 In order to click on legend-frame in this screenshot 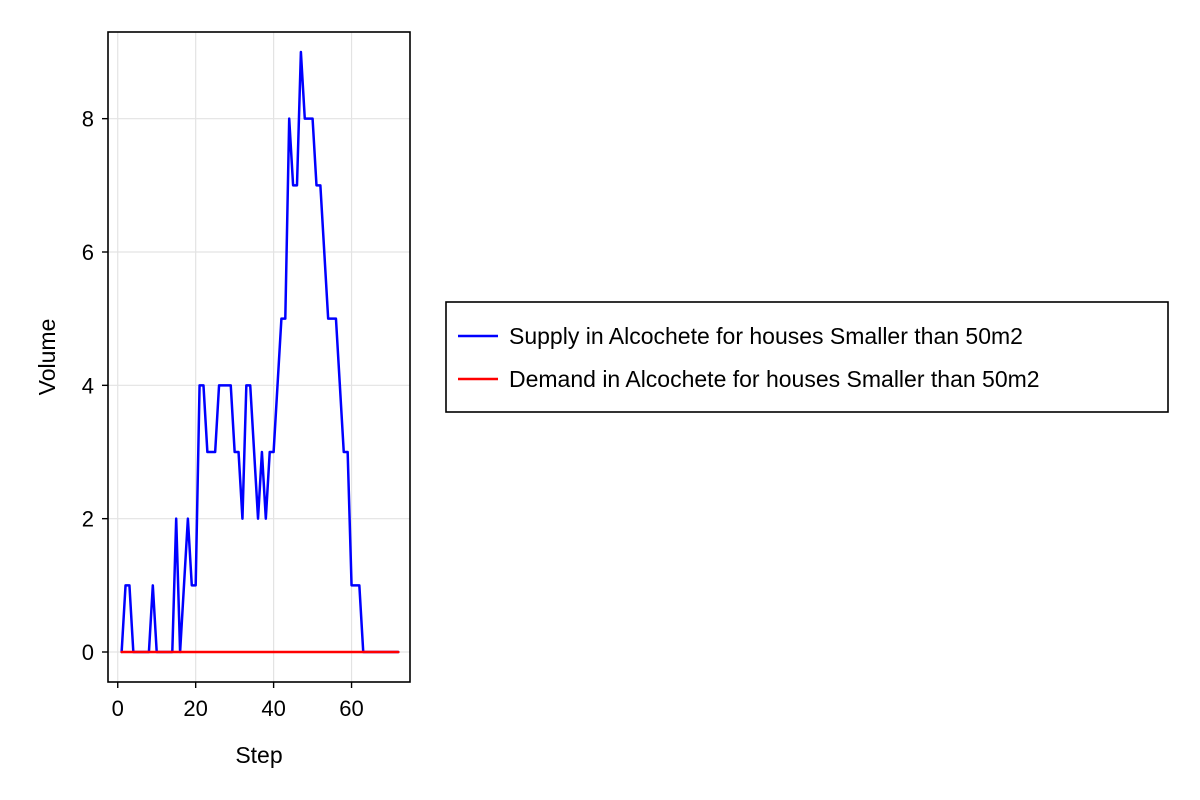, I will do `click(807, 357)`.